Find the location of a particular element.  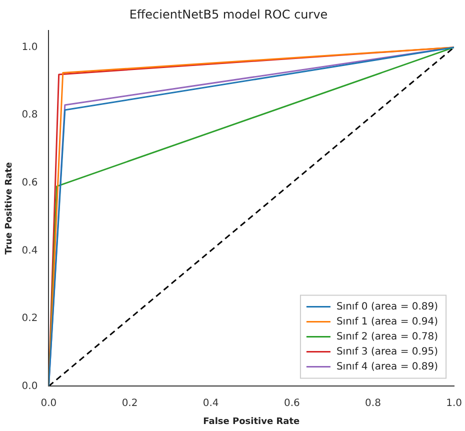

x-tick-label: 0.6 is located at coordinates (292, 403).